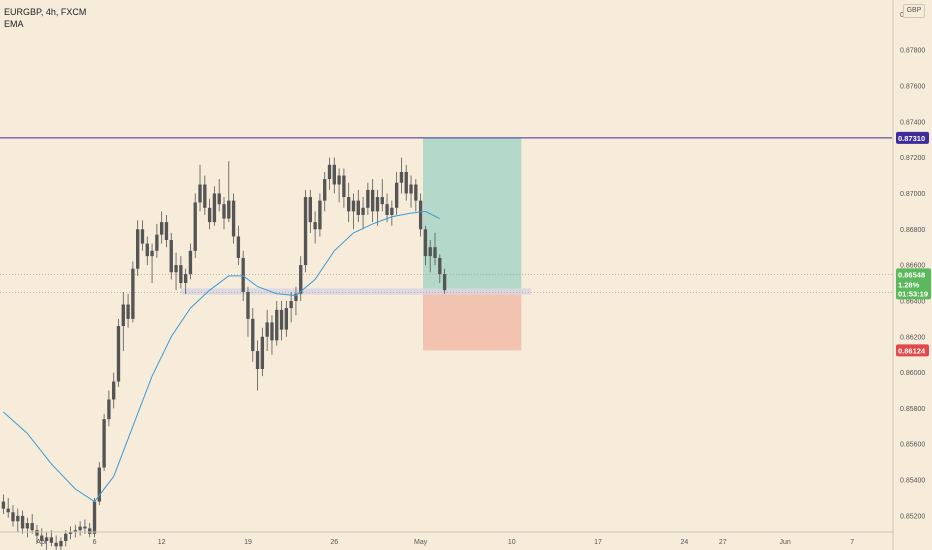  I want to click on currency-button: GBP, so click(914, 11).